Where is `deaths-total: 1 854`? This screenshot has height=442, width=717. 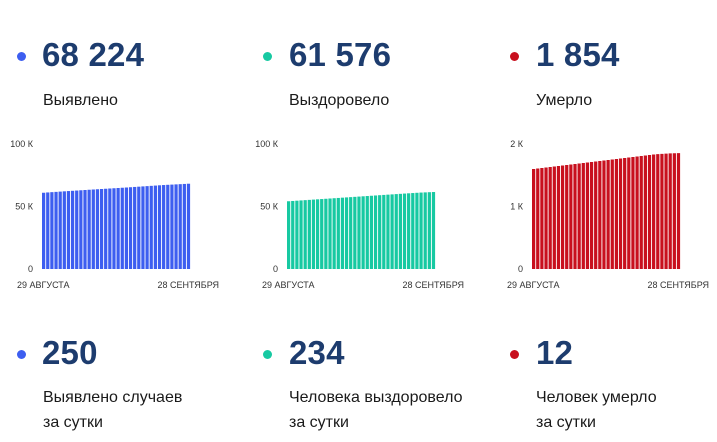 deaths-total: 1 854 is located at coordinates (578, 54).